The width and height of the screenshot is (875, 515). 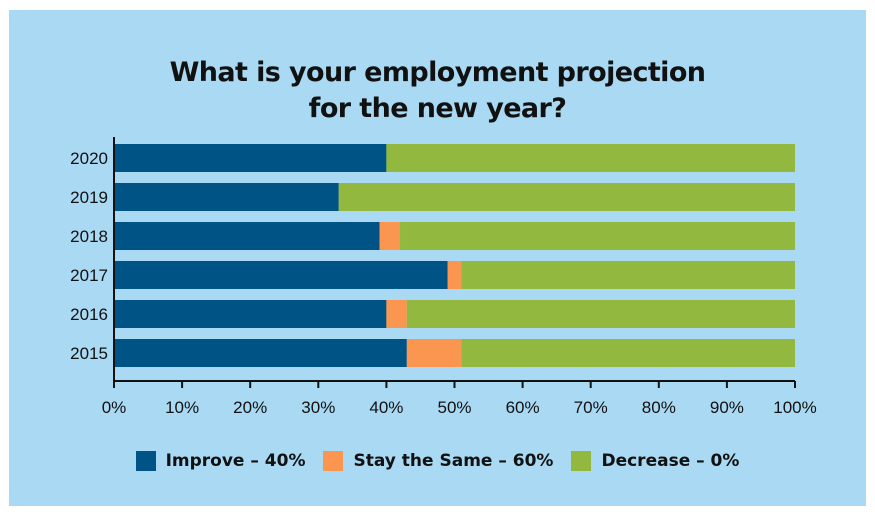 I want to click on x-tick-label-1: 10%, so click(x=182, y=407).